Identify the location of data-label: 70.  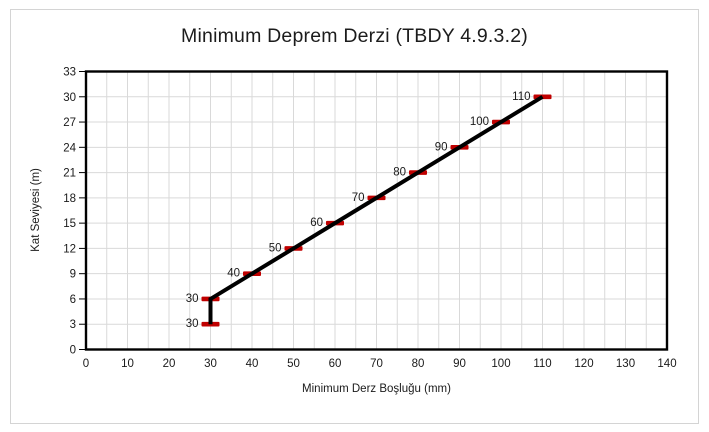
(358, 198).